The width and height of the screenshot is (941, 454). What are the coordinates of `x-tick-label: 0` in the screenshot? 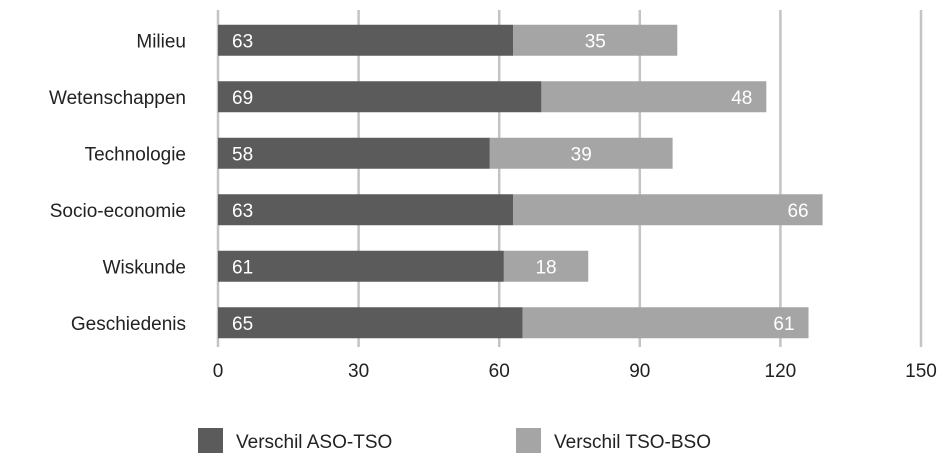 It's located at (218, 371).